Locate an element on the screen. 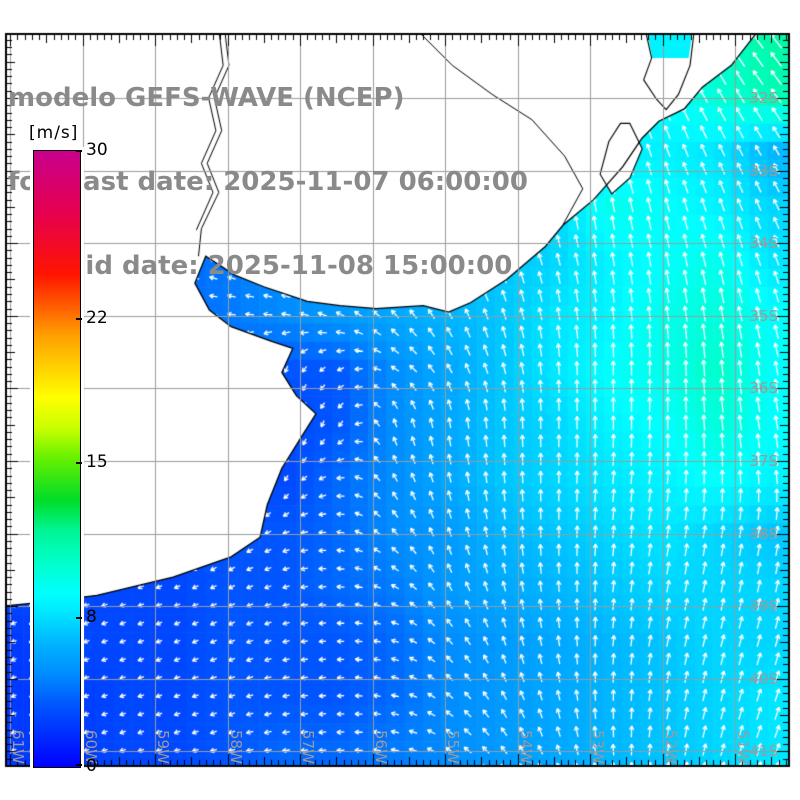 The width and height of the screenshot is (800, 800). lon-label: 53W is located at coordinates (598, 747).